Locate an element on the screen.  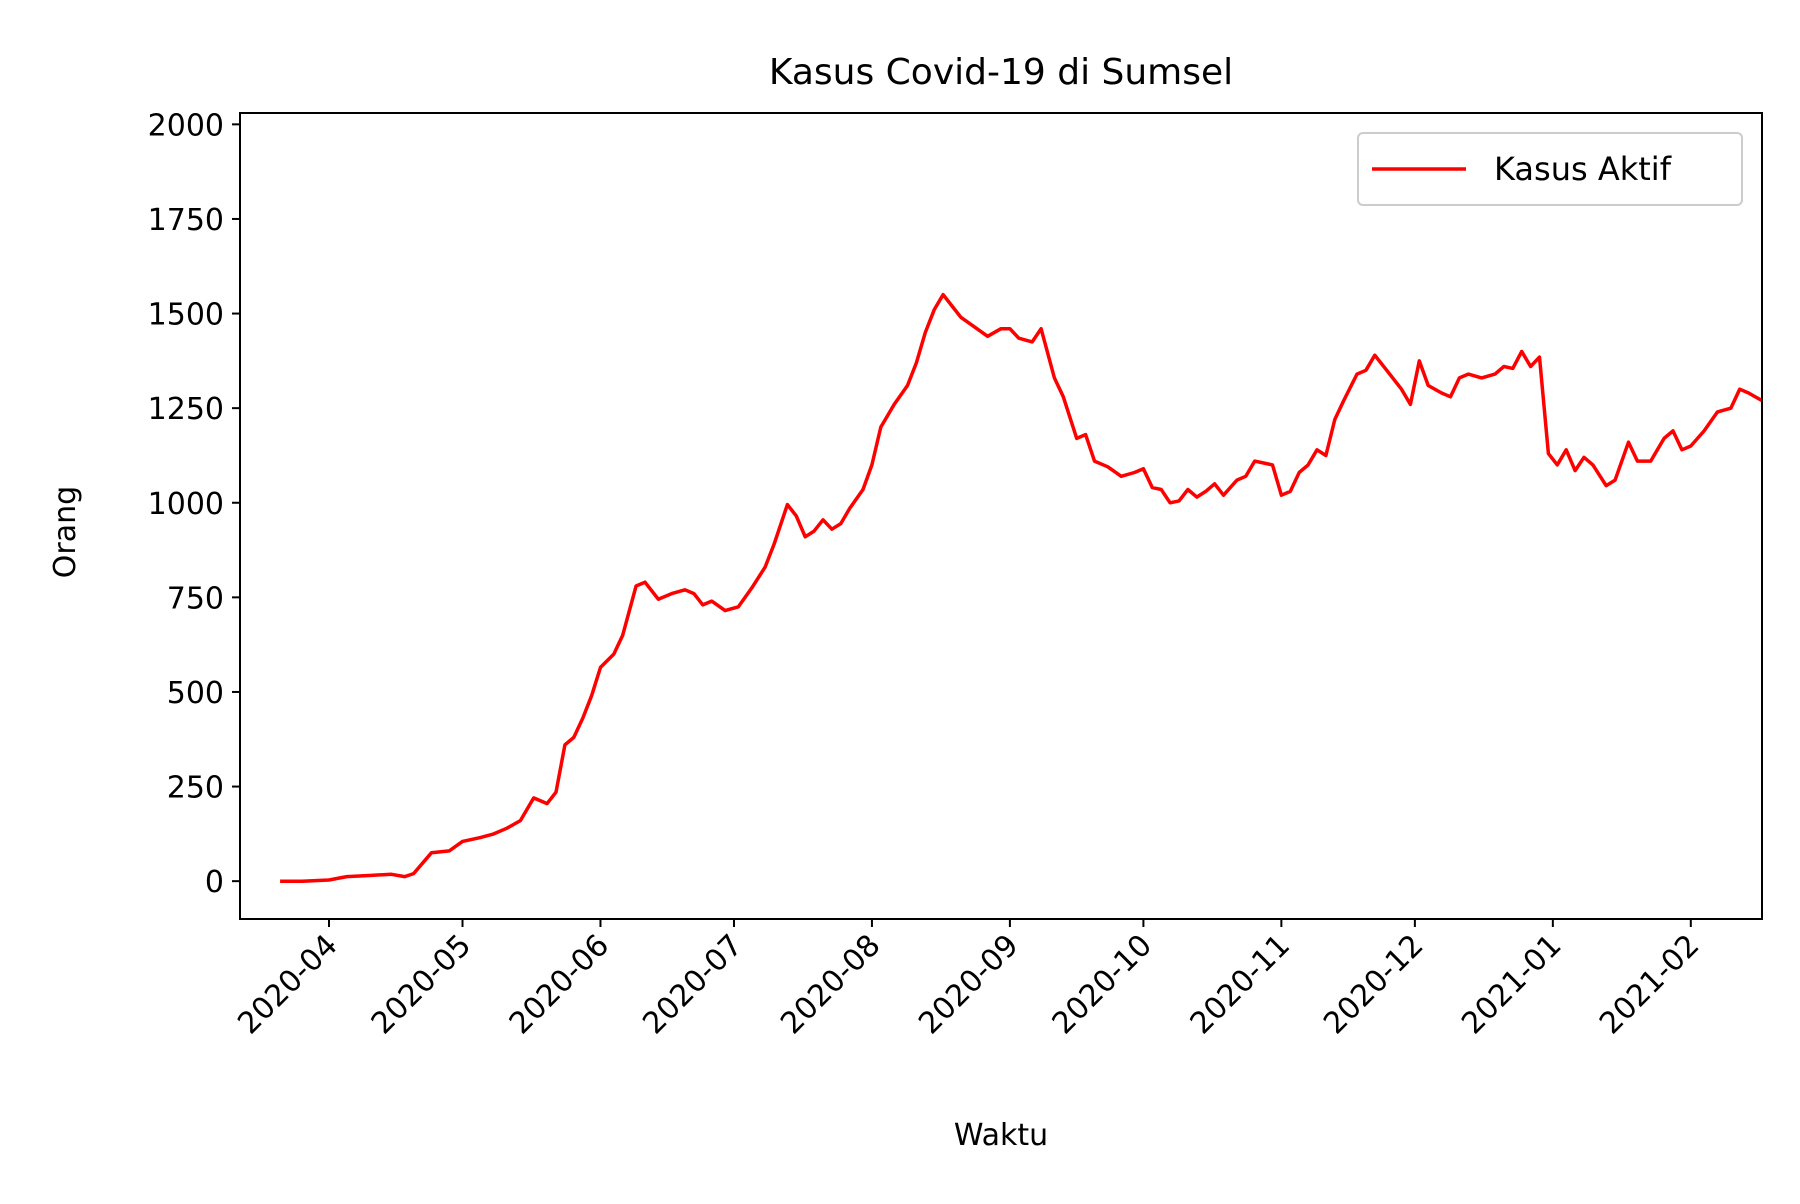
y-tick-label: 750 is located at coordinates (195, 598).